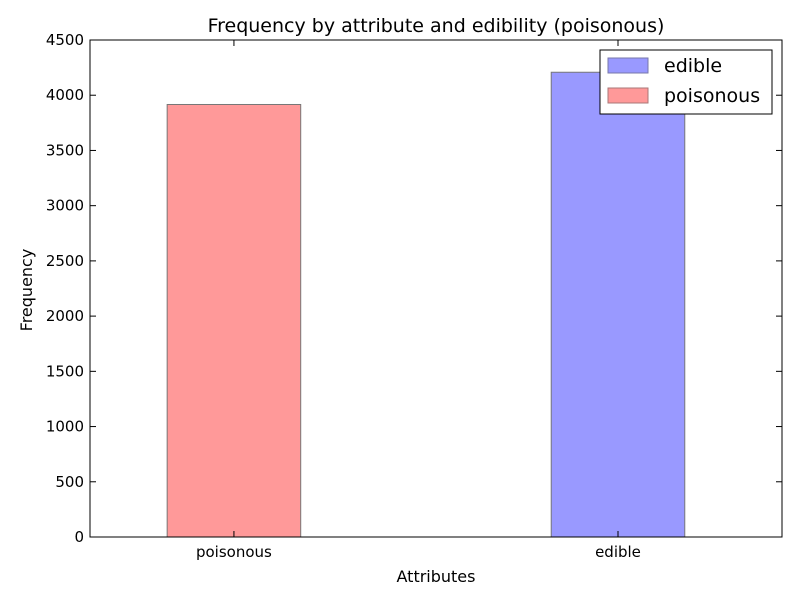 This screenshot has height=600, width=800. Describe the element at coordinates (65, 206) in the screenshot. I see `y-tick-label: 3000` at that location.